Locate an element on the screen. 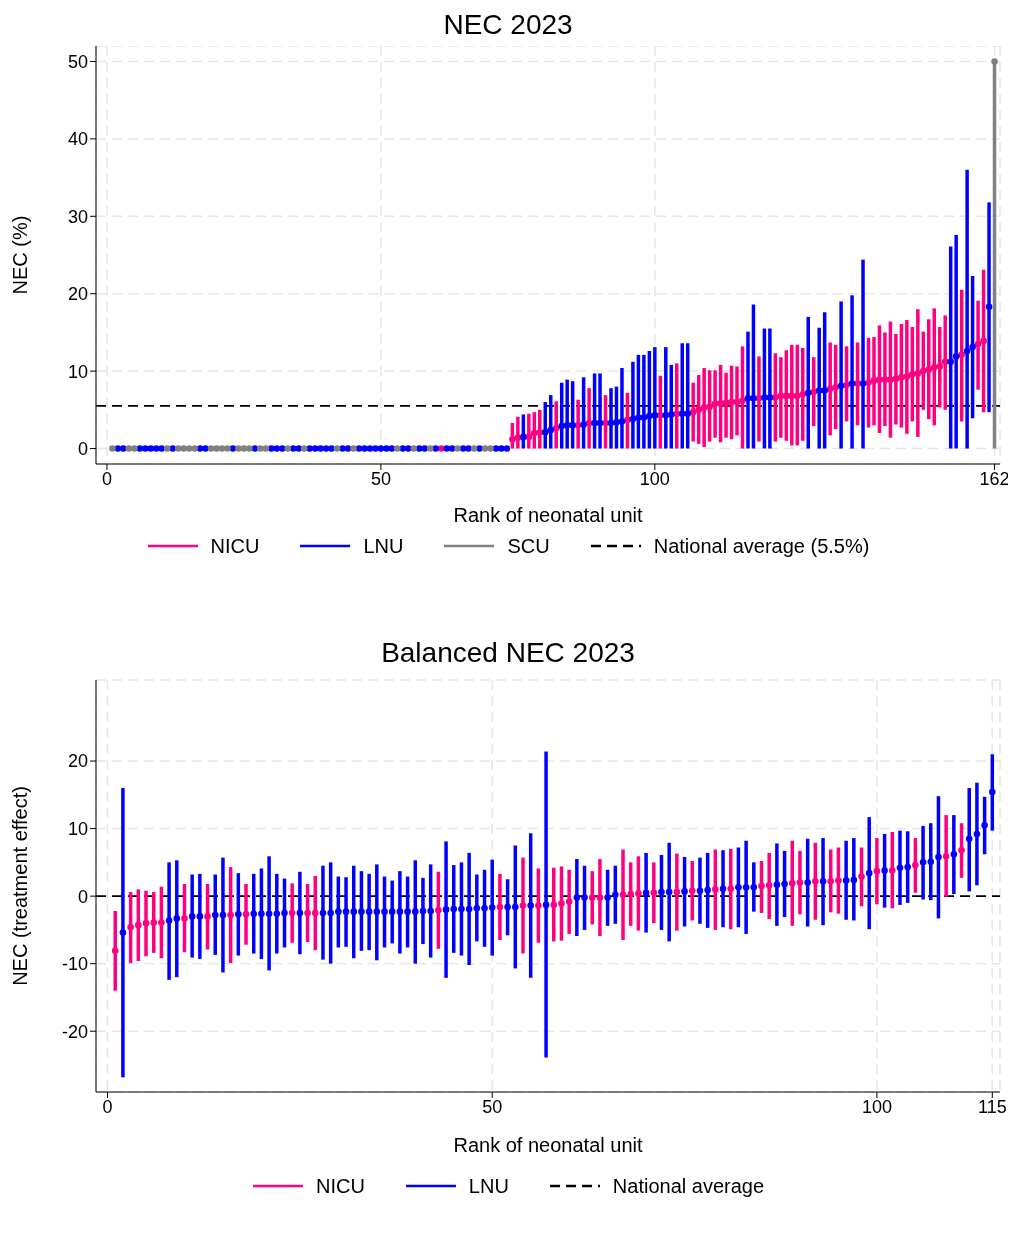  y-tick-label: 40 is located at coordinates (77, 139).